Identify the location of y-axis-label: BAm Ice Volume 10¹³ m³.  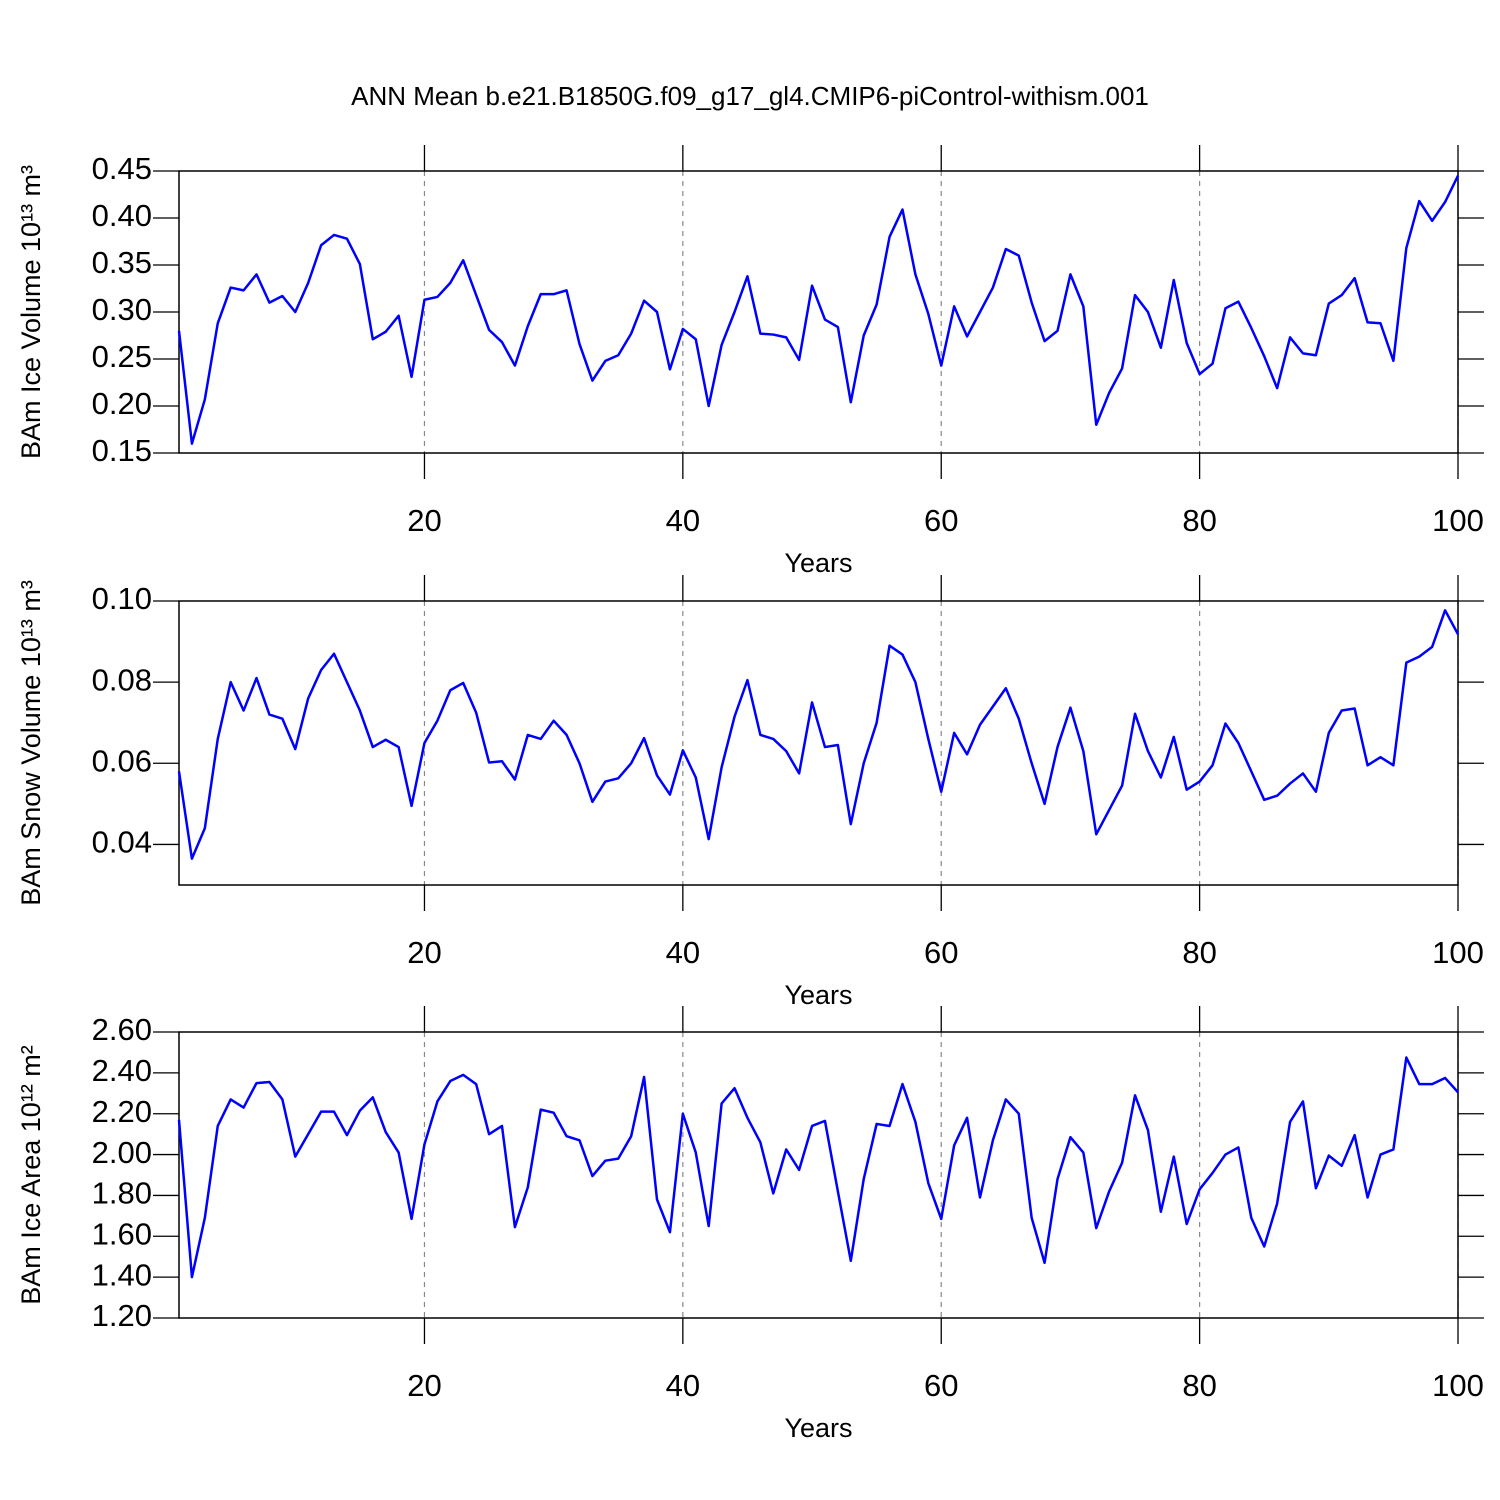
(31, 312).